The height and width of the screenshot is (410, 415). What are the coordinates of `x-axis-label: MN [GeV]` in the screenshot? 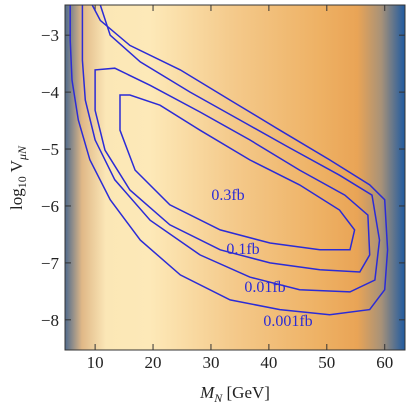 It's located at (234, 394).